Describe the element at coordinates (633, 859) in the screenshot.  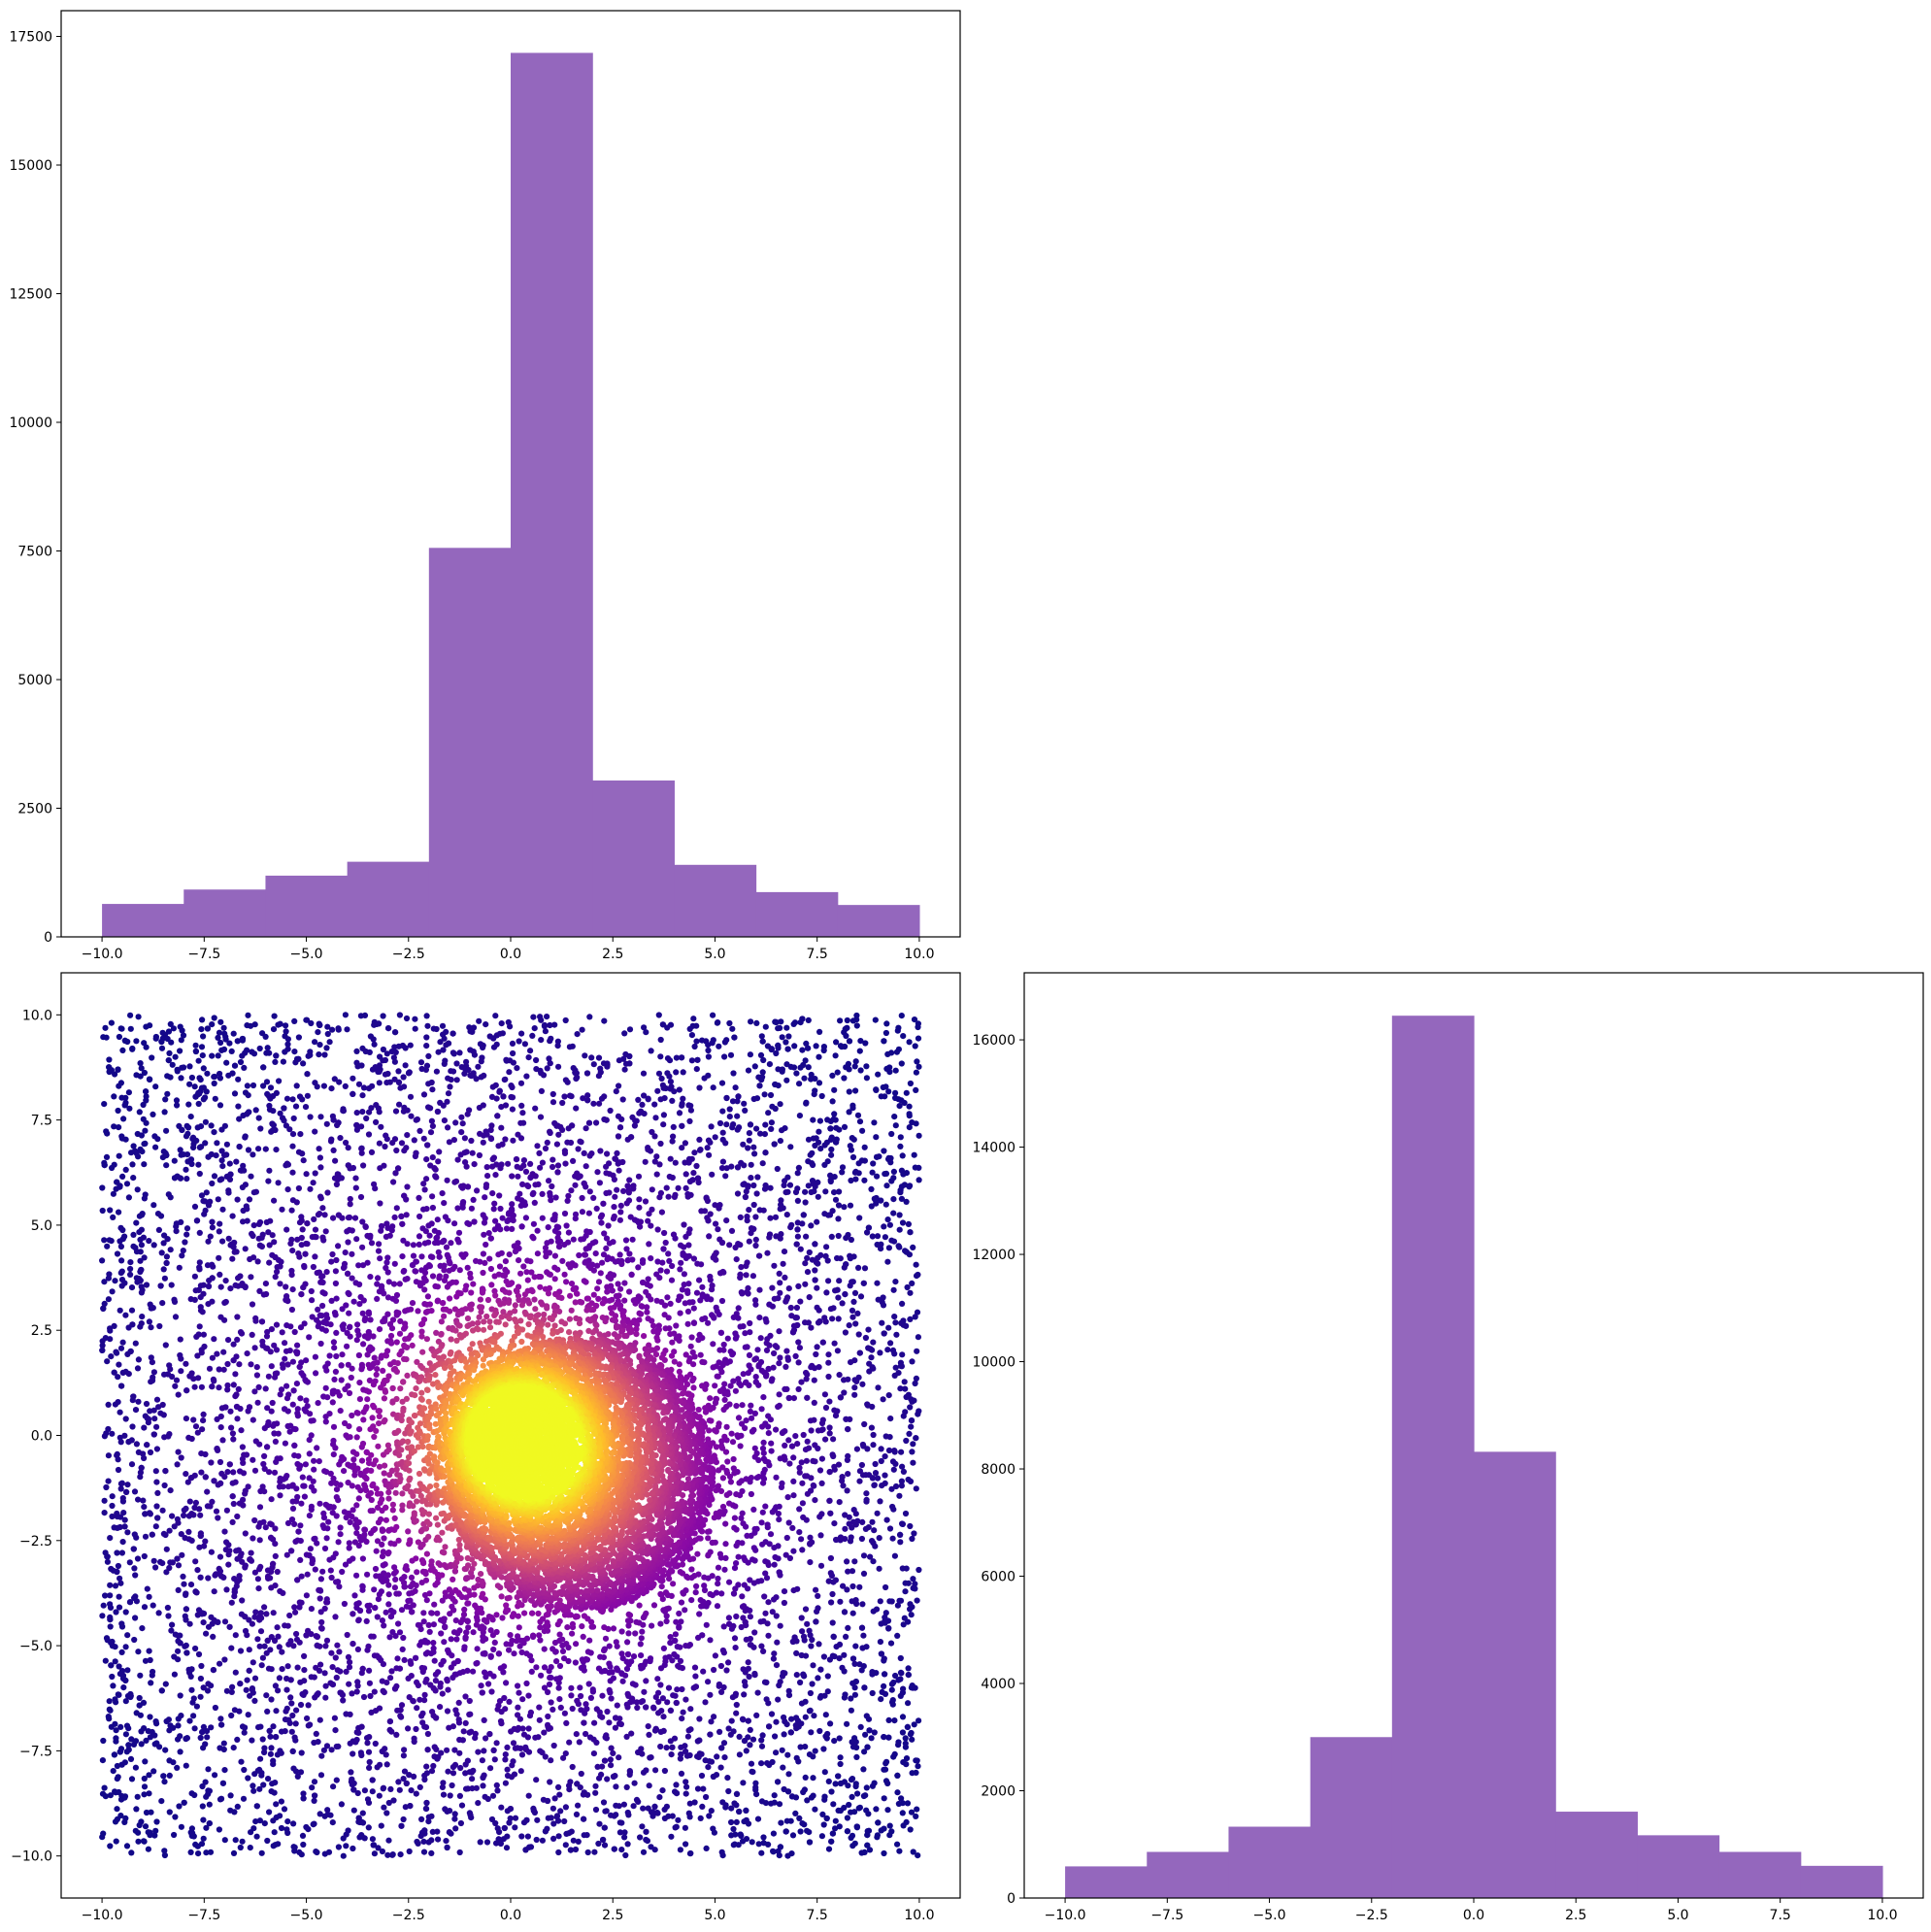
I see `histogram-bar` at that location.